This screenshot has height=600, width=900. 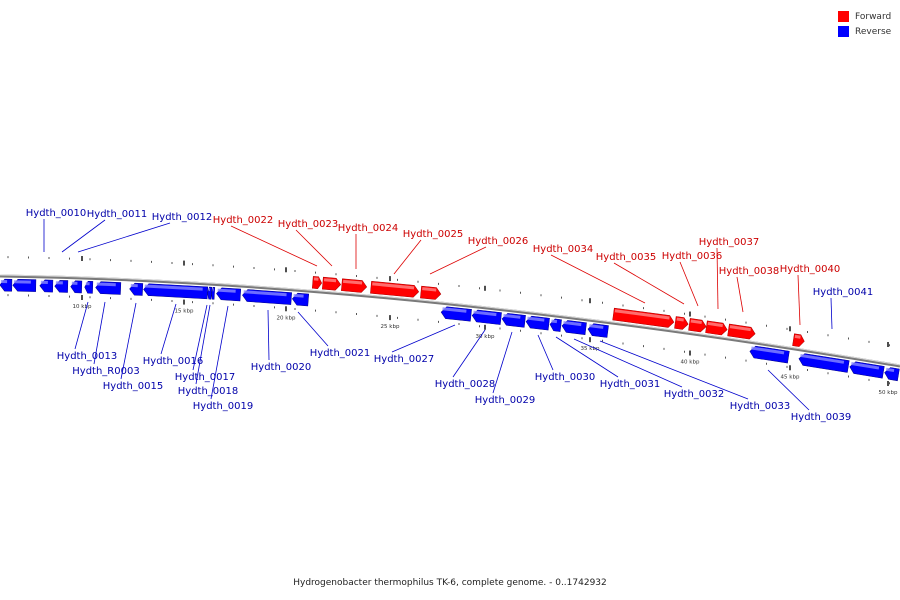 What do you see at coordinates (433, 234) in the screenshot?
I see `gene-label: Hydth_0025` at bounding box center [433, 234].